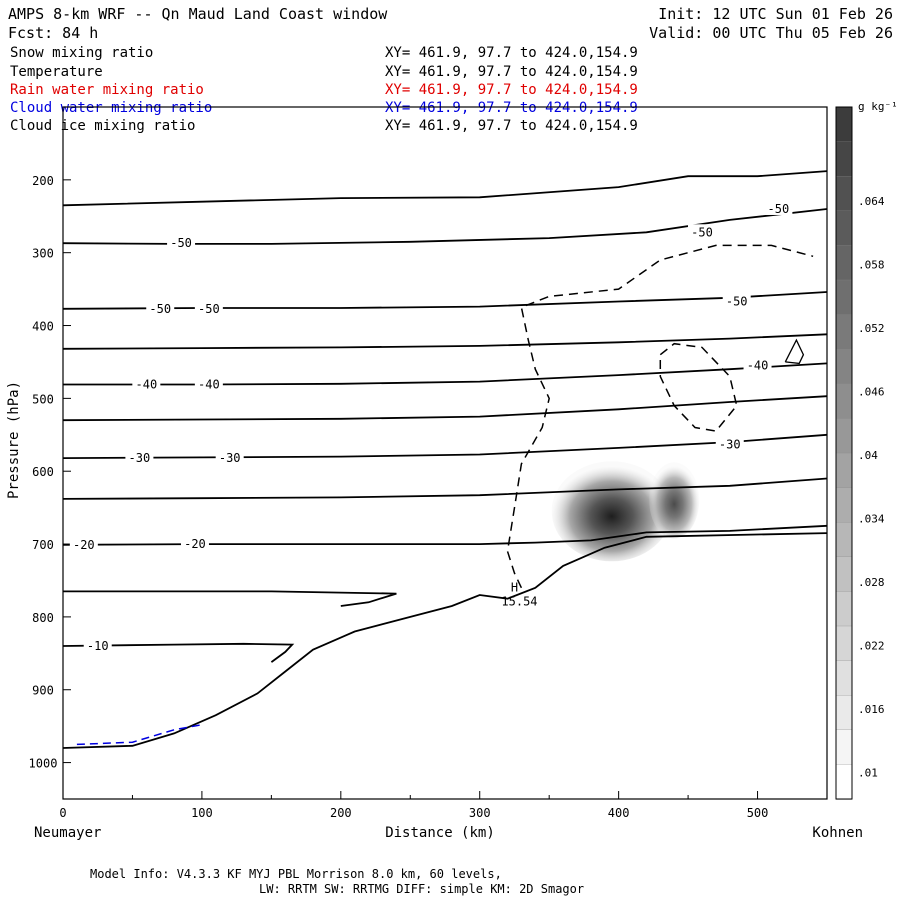 This screenshot has width=900, height=900. What do you see at coordinates (511, 126) in the screenshot?
I see `field-xy-cloud-ice: XY= 461.9, 97.7 to 424.0,154.9` at bounding box center [511, 126].